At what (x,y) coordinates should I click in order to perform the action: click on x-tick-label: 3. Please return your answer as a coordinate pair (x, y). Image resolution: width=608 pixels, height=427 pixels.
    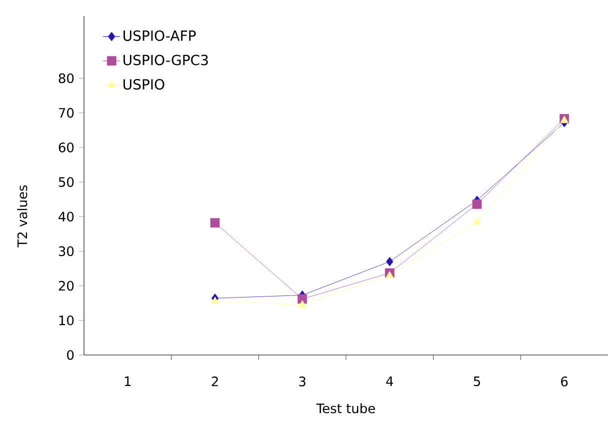
    Looking at the image, I should click on (302, 381).